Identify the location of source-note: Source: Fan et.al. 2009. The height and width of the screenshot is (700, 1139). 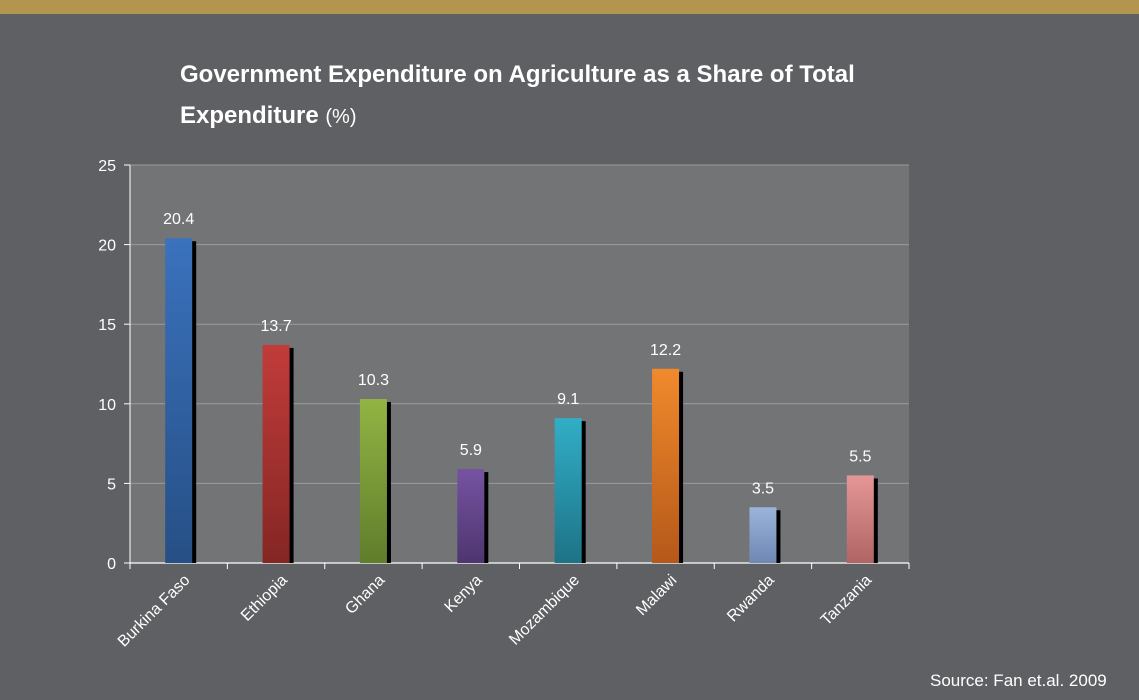
(1018, 680).